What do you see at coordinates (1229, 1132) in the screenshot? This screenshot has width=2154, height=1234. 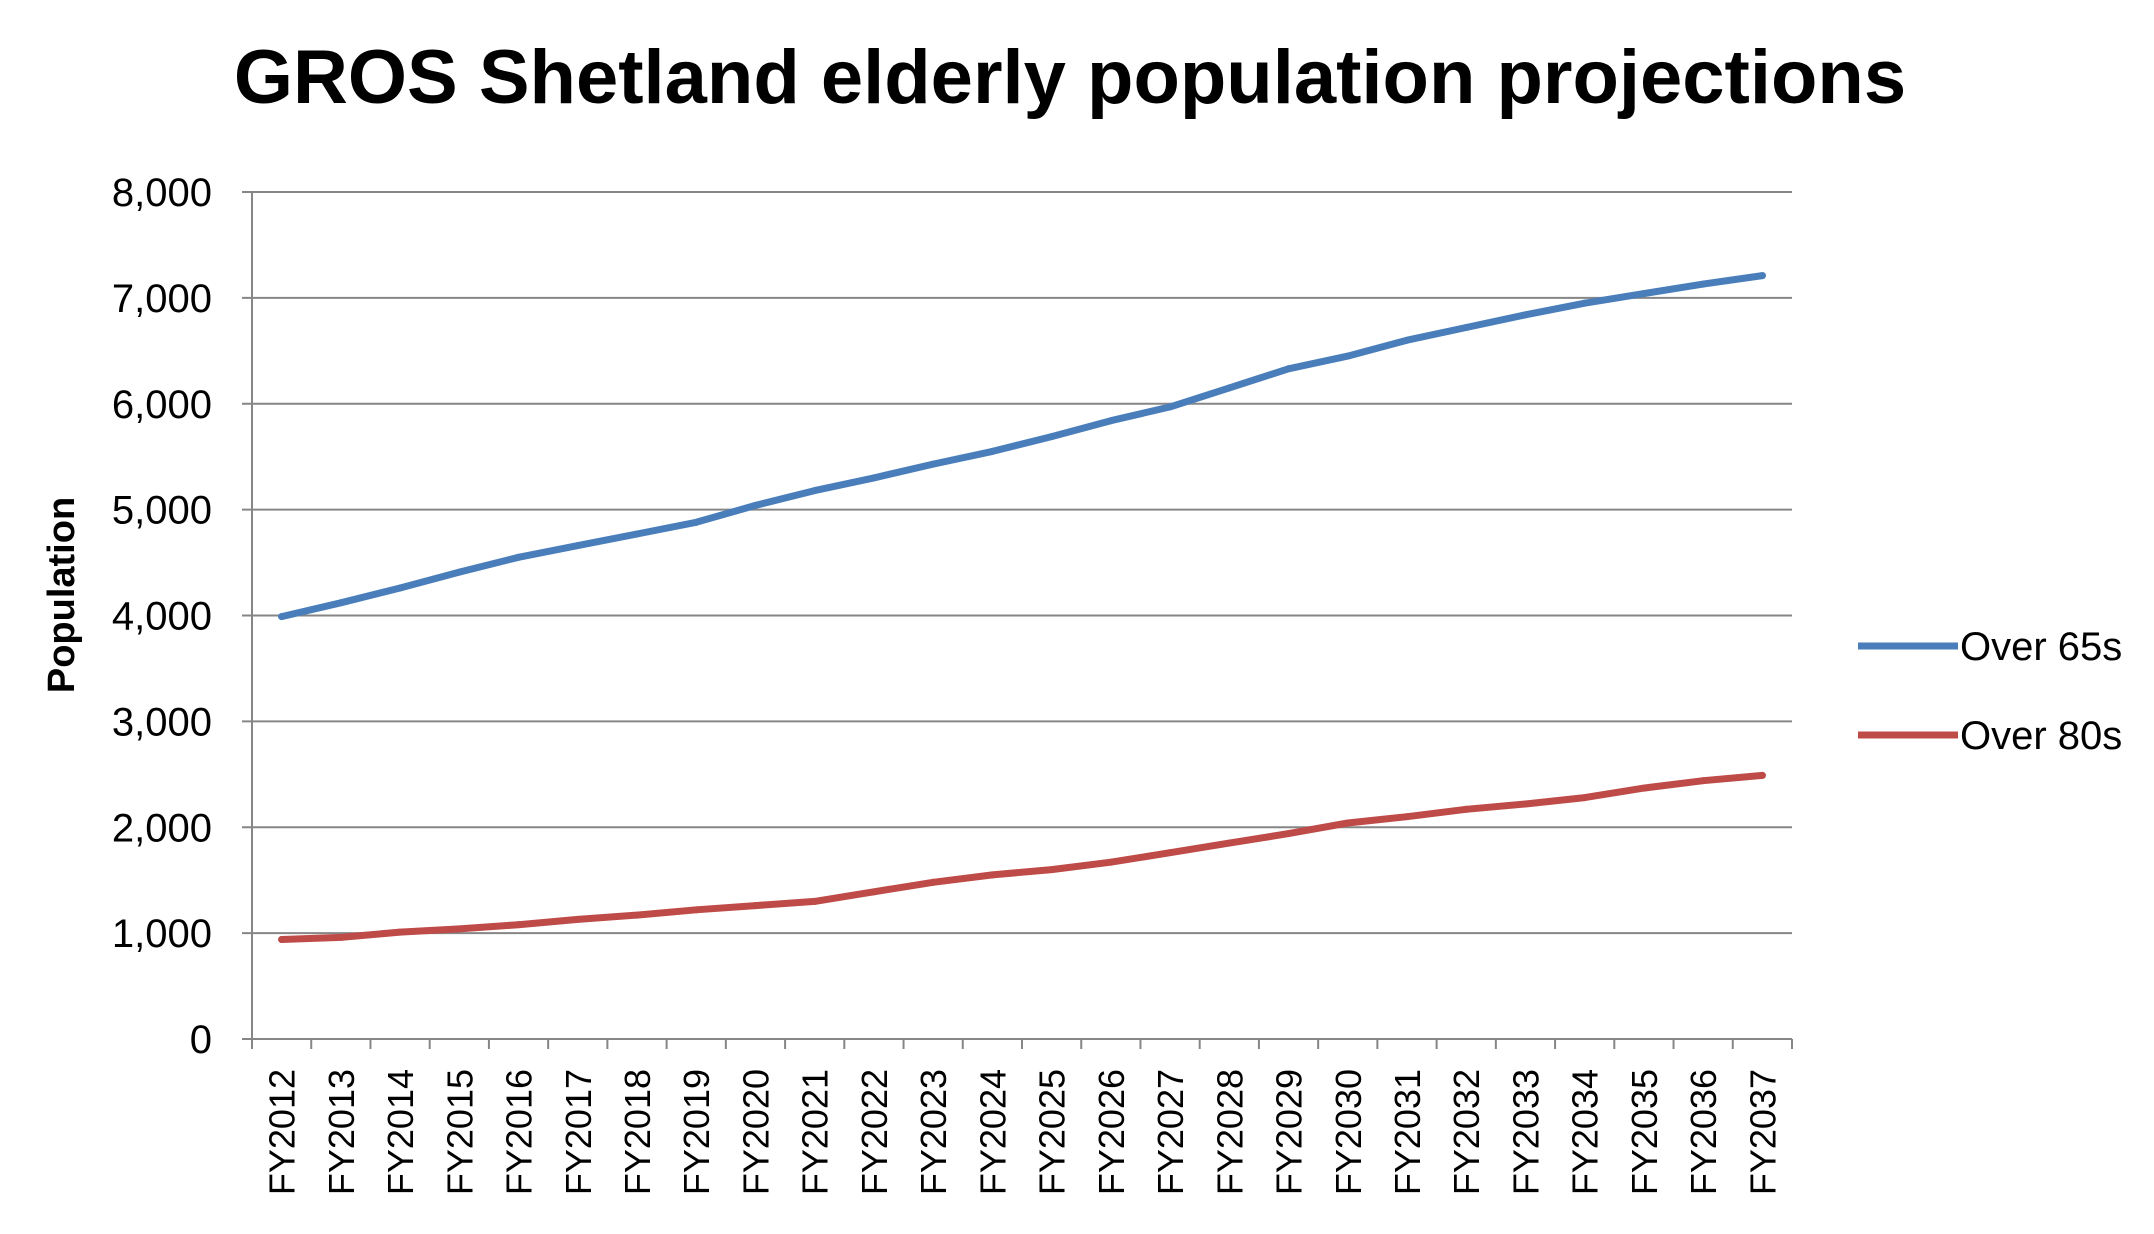 I see `x-tick-label: FY2028` at bounding box center [1229, 1132].